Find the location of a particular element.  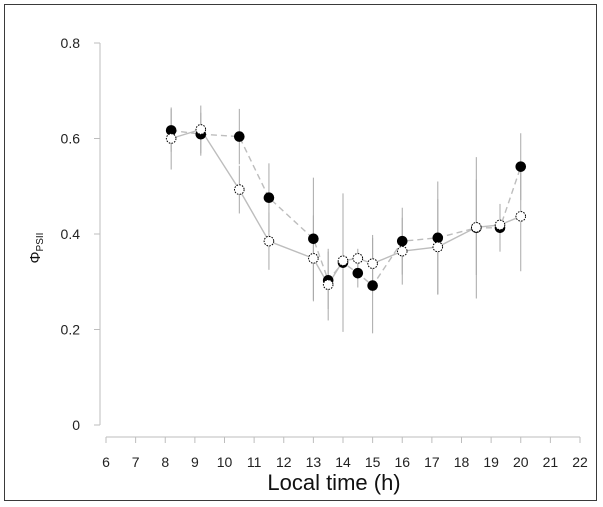

y-tick-label: 0.4 is located at coordinates (71, 234).